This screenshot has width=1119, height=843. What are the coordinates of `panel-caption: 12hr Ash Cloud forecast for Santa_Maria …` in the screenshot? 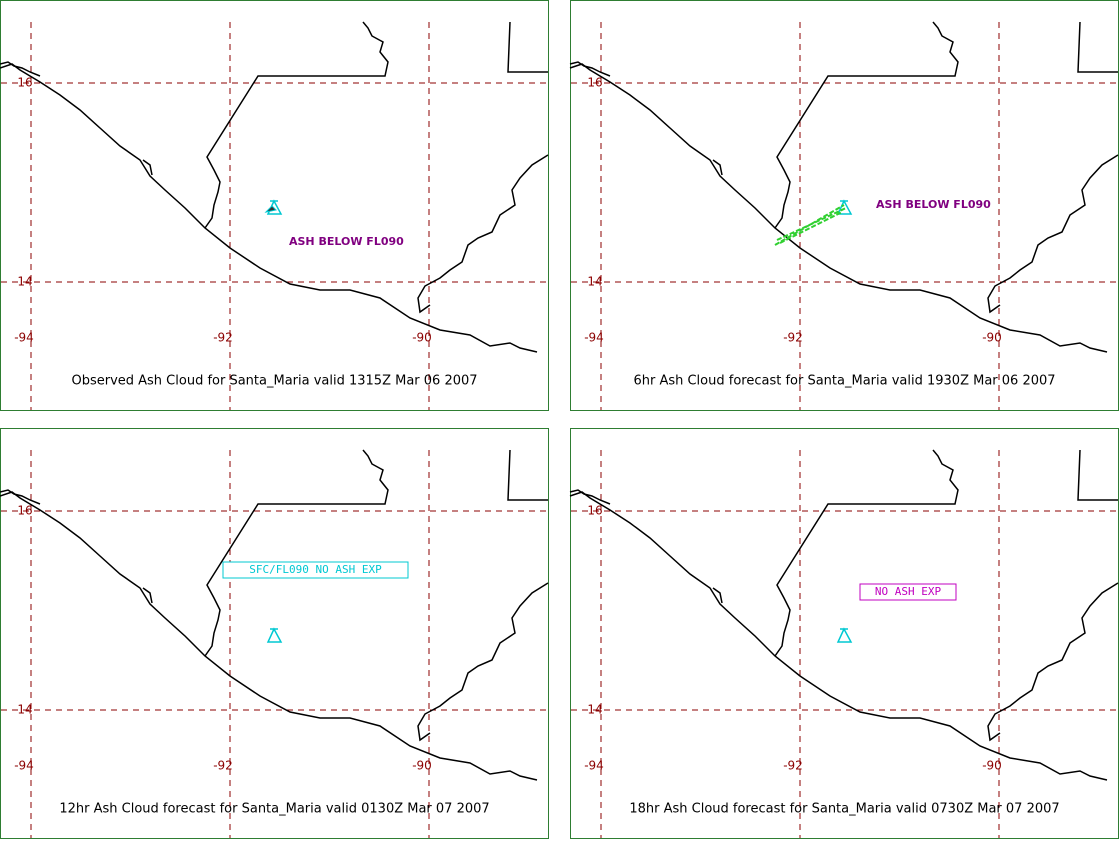 It's located at (274, 809).